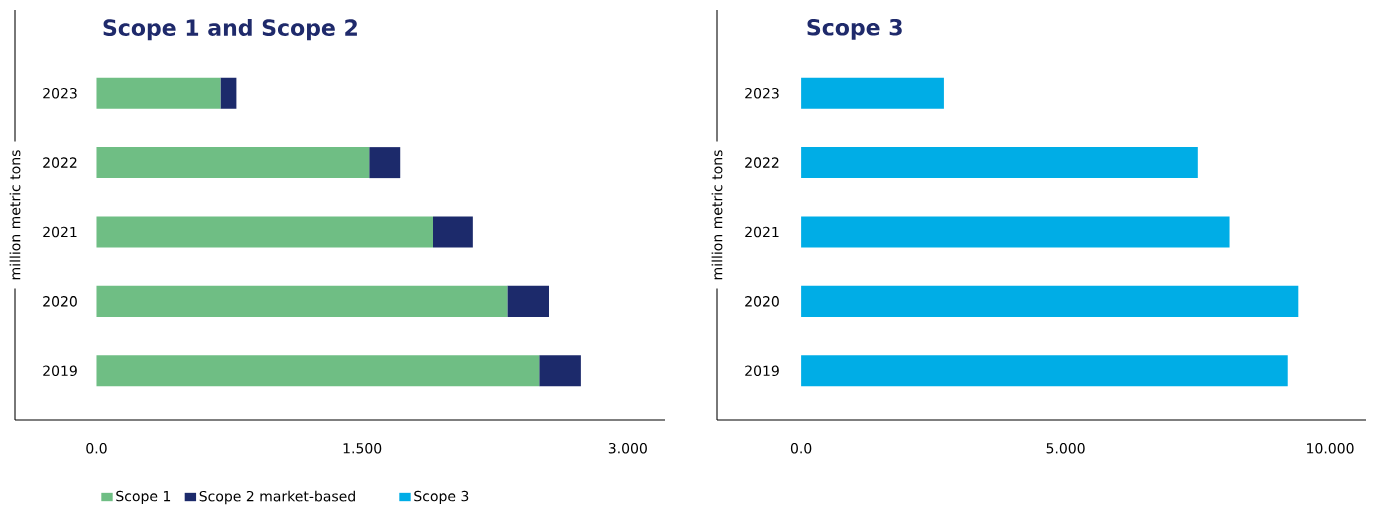 Image resolution: width=1376 pixels, height=511 pixels. I want to click on x-tick-label: 5.000, so click(1065, 448).